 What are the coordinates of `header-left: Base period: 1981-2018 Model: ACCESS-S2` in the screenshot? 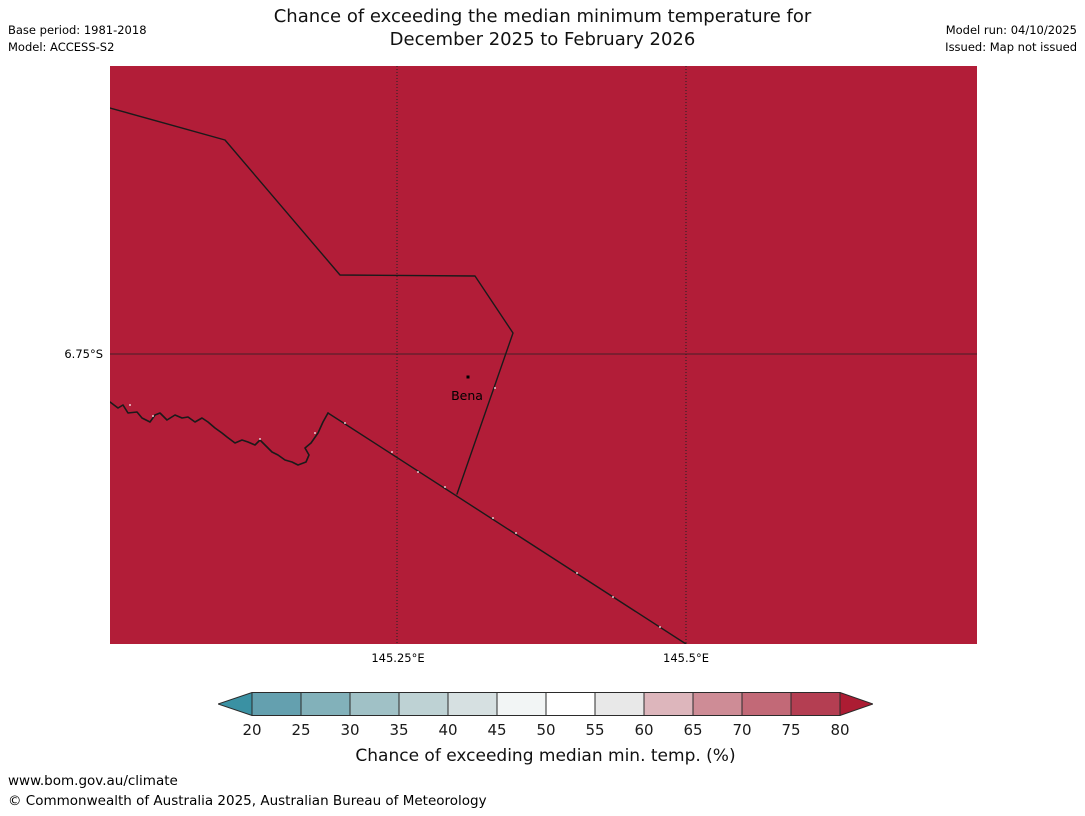 It's located at (77, 39).